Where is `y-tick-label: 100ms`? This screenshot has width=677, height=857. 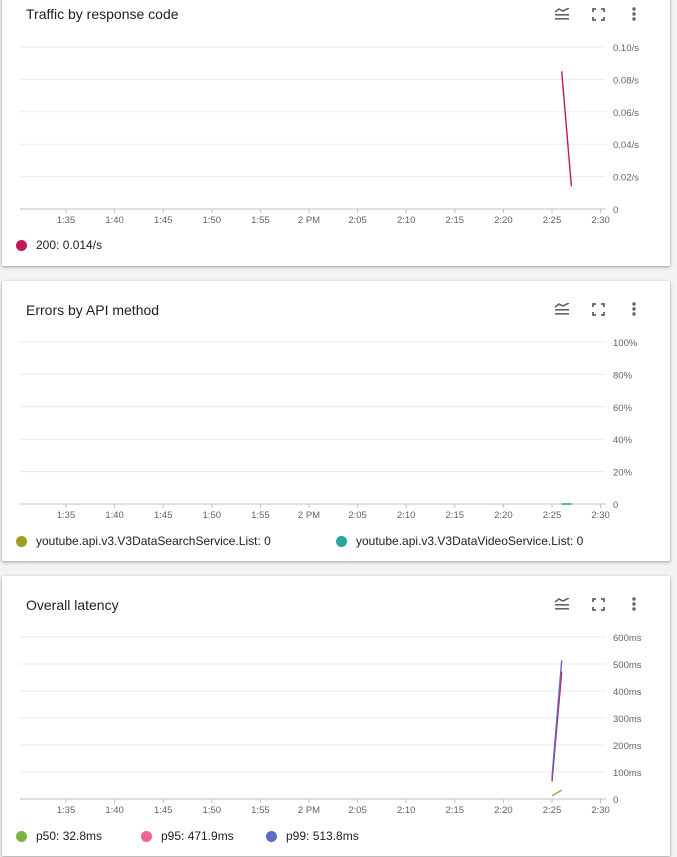 y-tick-label: 100ms is located at coordinates (627, 773).